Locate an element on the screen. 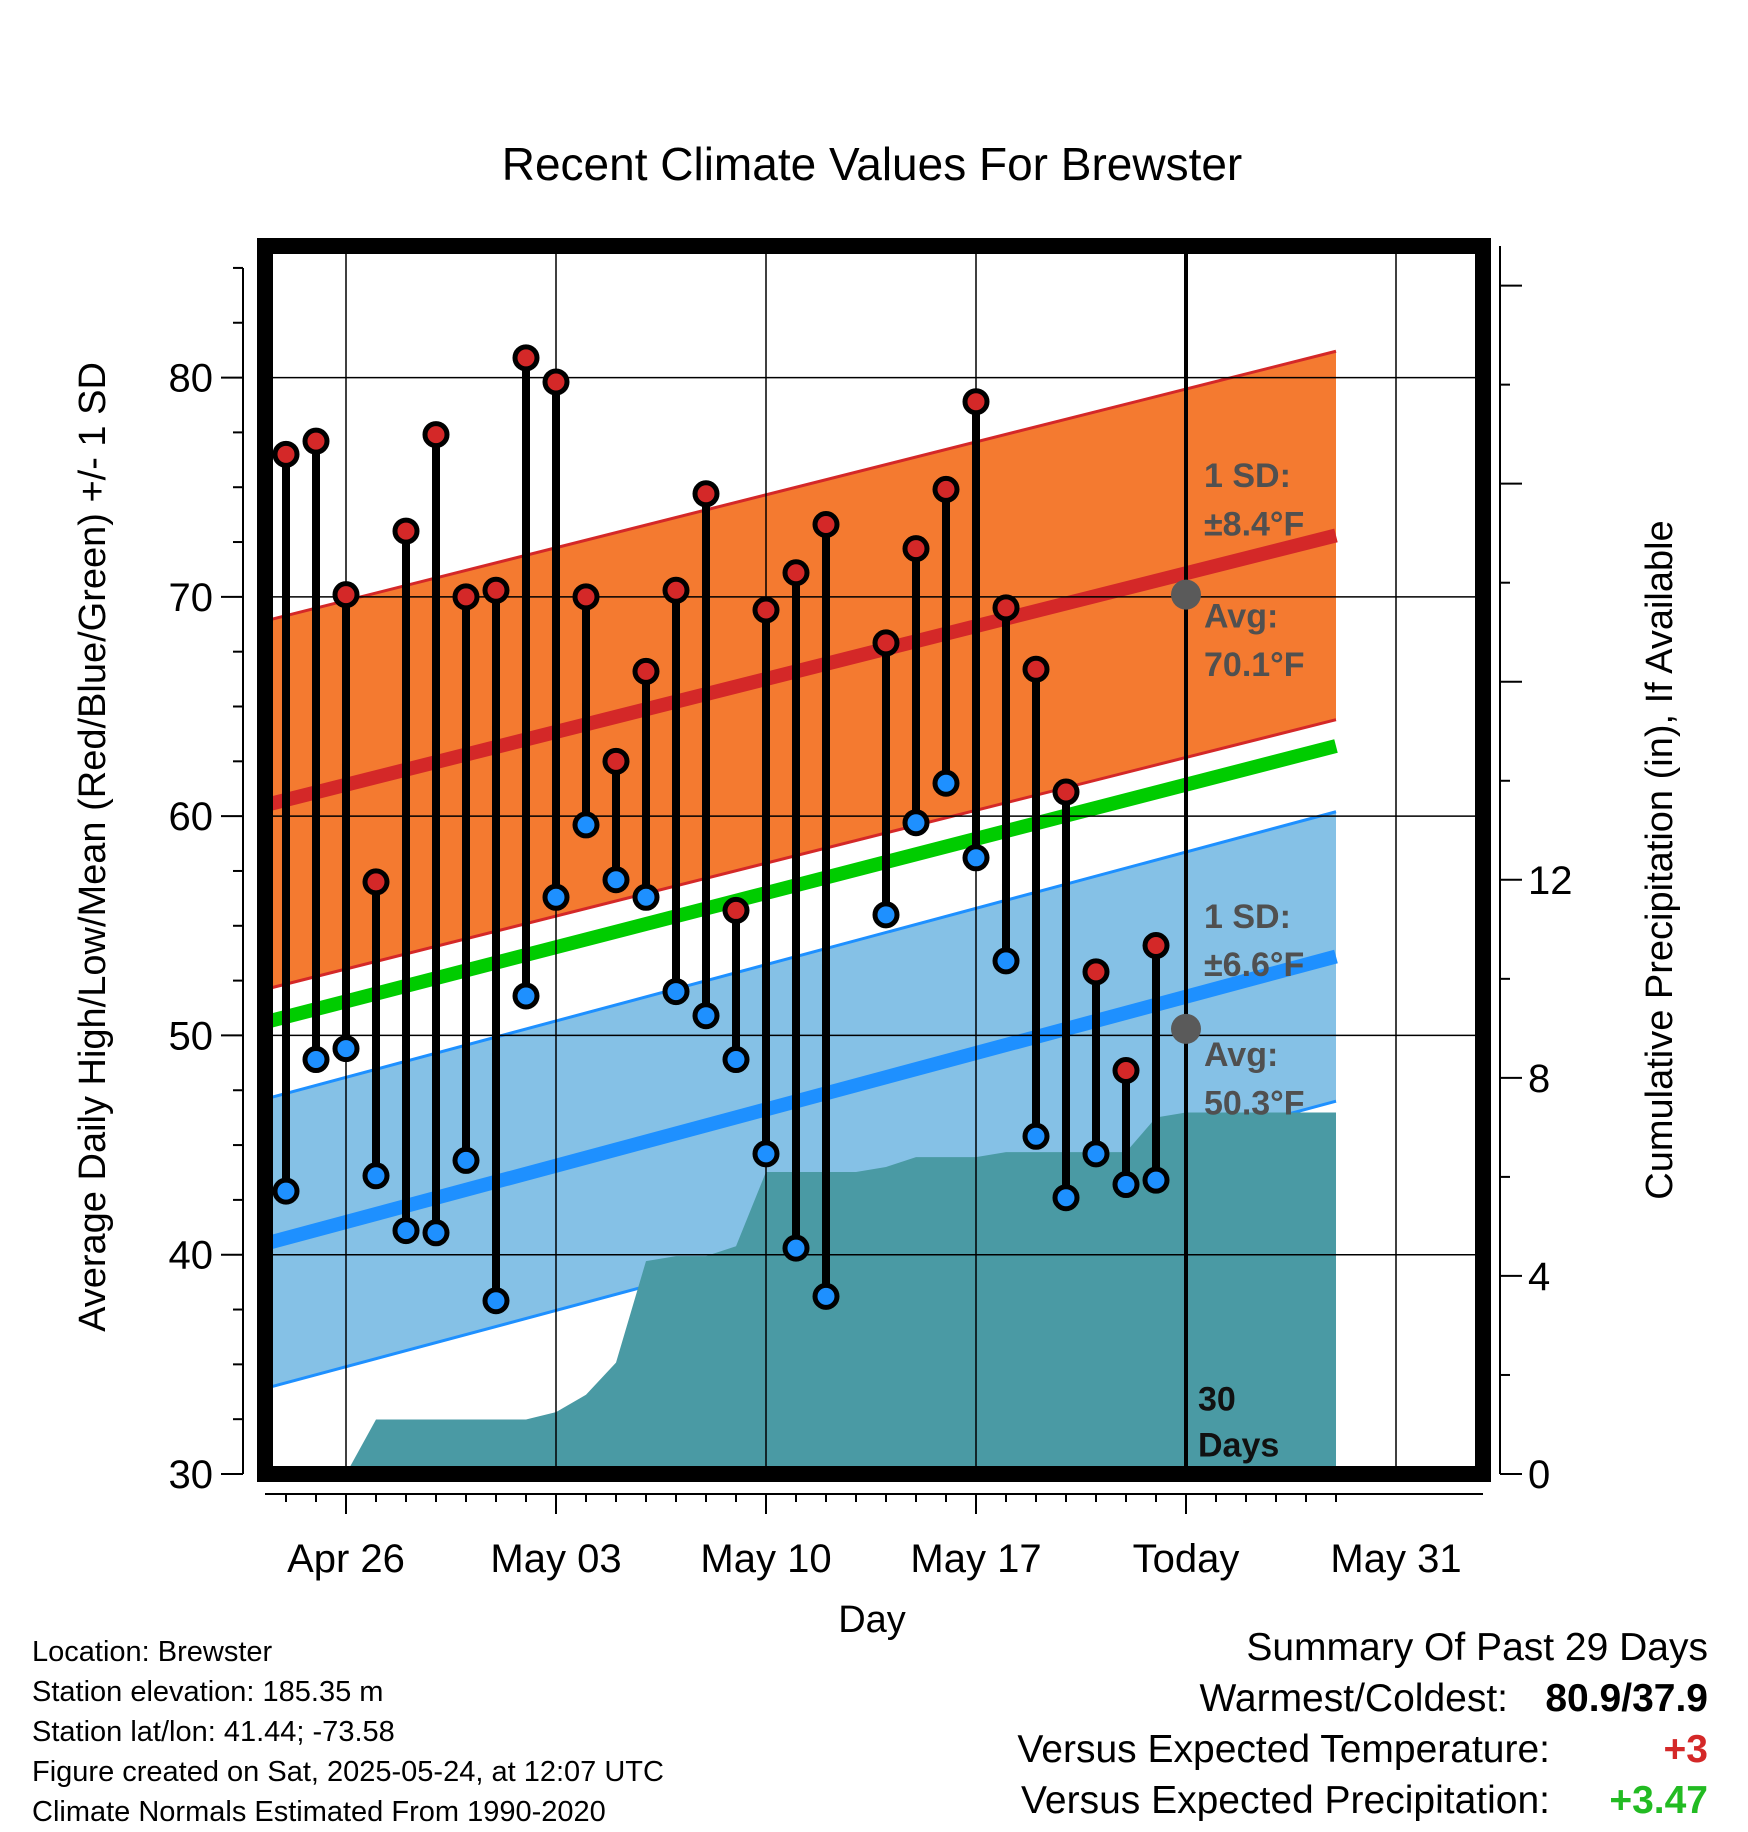 Image resolution: width=1748 pixels, height=1832 pixels. x-tick-label: May 17 is located at coordinates (975, 1559).